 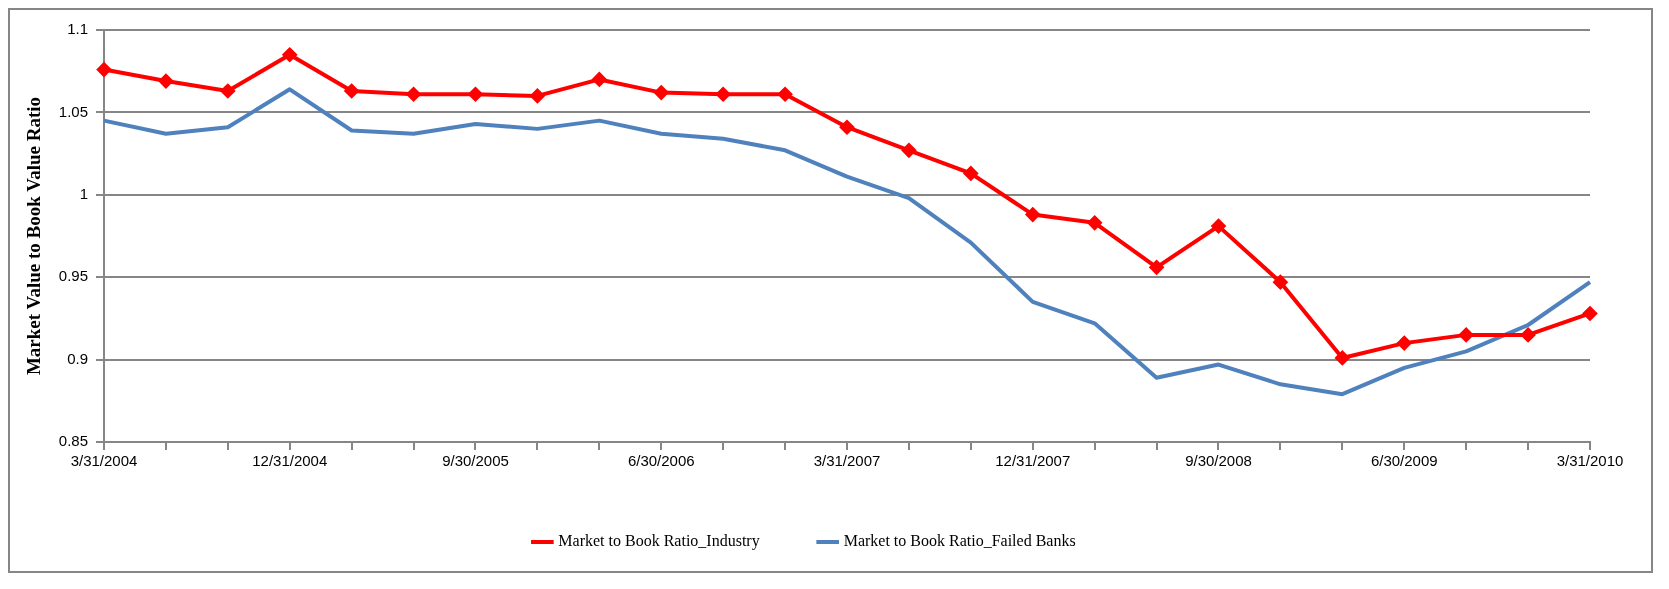 What do you see at coordinates (1218, 461) in the screenshot?
I see `x-tick-label: 9/30/2008` at bounding box center [1218, 461].